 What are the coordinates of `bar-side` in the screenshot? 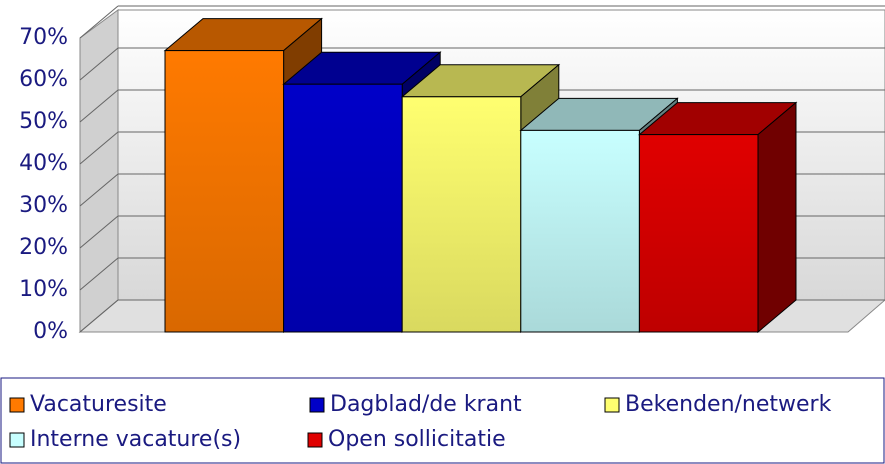 It's located at (777, 217).